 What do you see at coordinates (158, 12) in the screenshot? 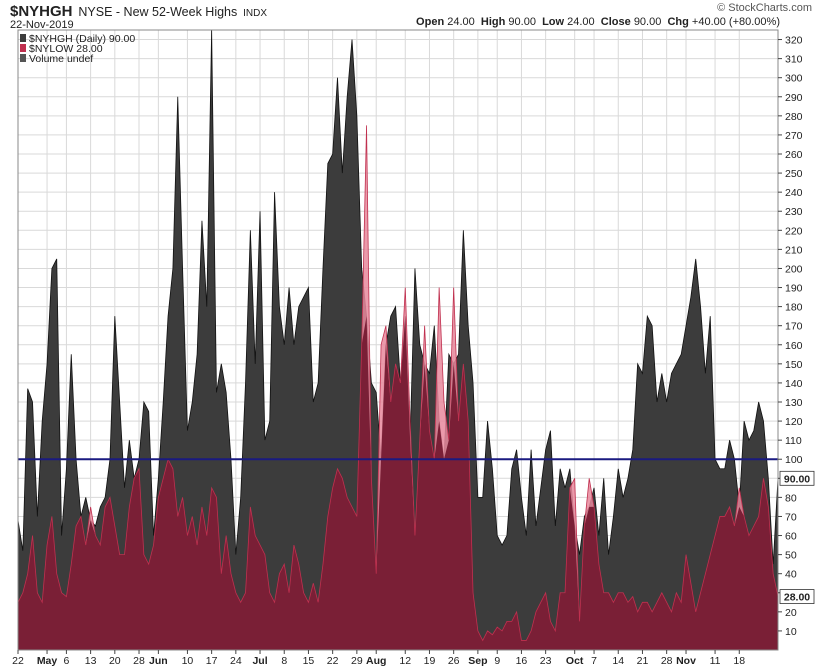
I see `symbol-description: NYSE - New 52-Week Highs` at bounding box center [158, 12].